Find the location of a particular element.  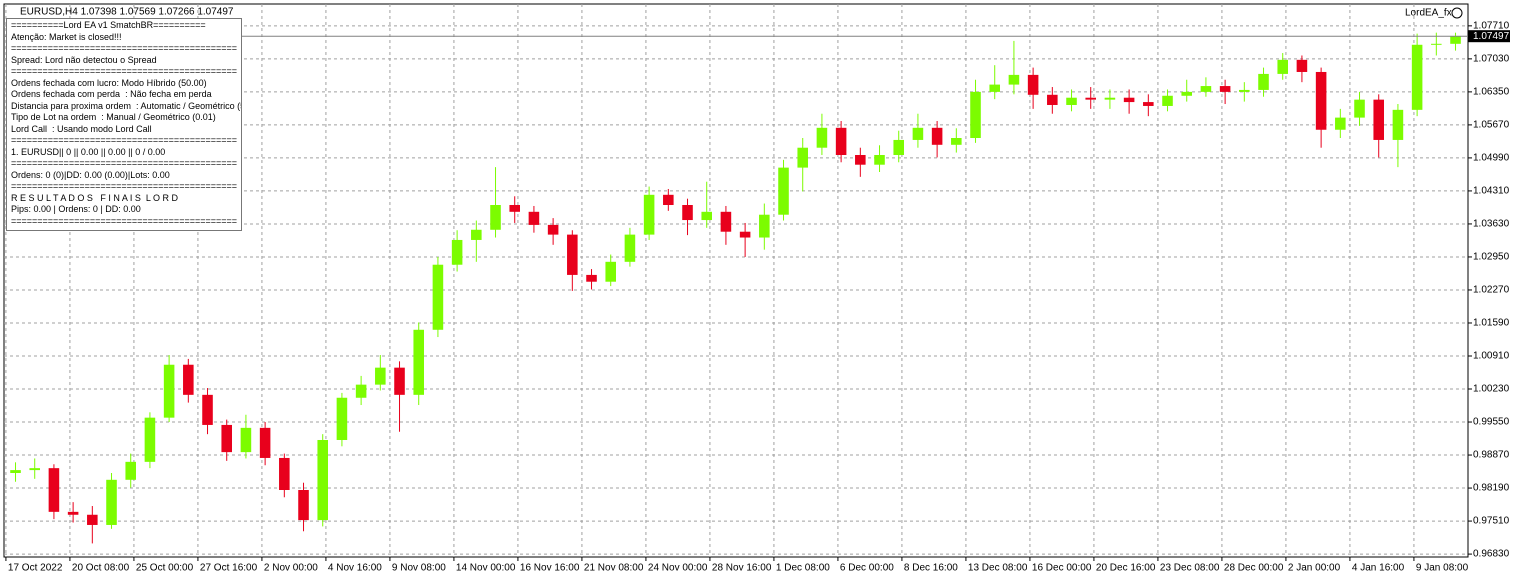

y-tick-label: 1.04990 is located at coordinates (1491, 158).